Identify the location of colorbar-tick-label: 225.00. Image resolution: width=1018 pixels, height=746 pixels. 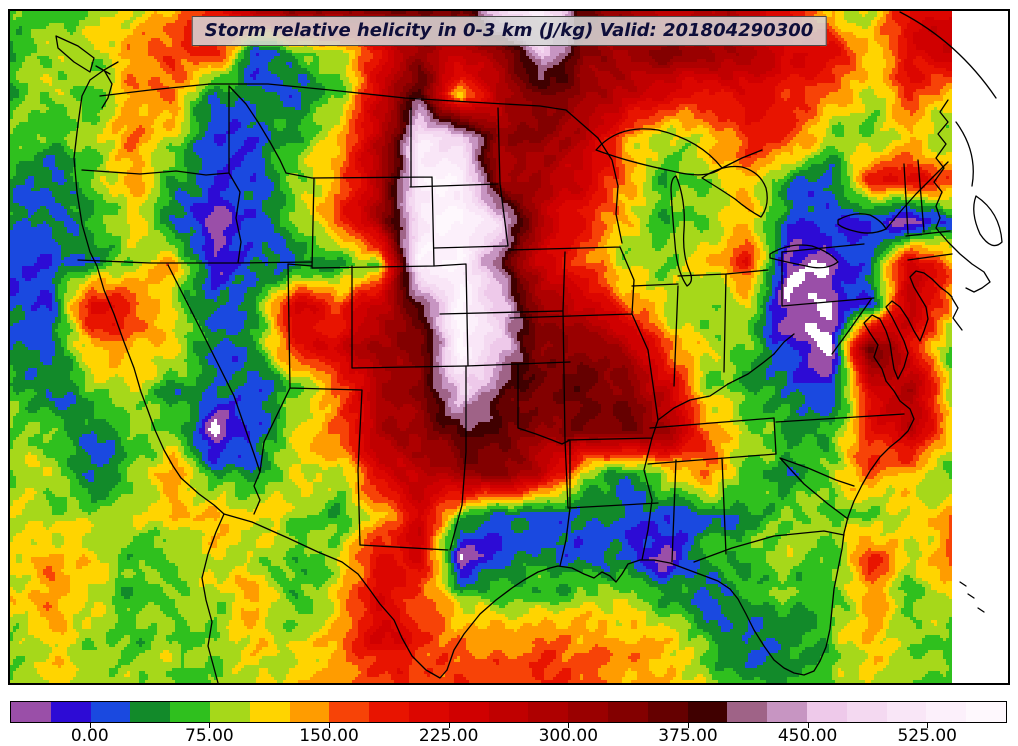
(448, 736).